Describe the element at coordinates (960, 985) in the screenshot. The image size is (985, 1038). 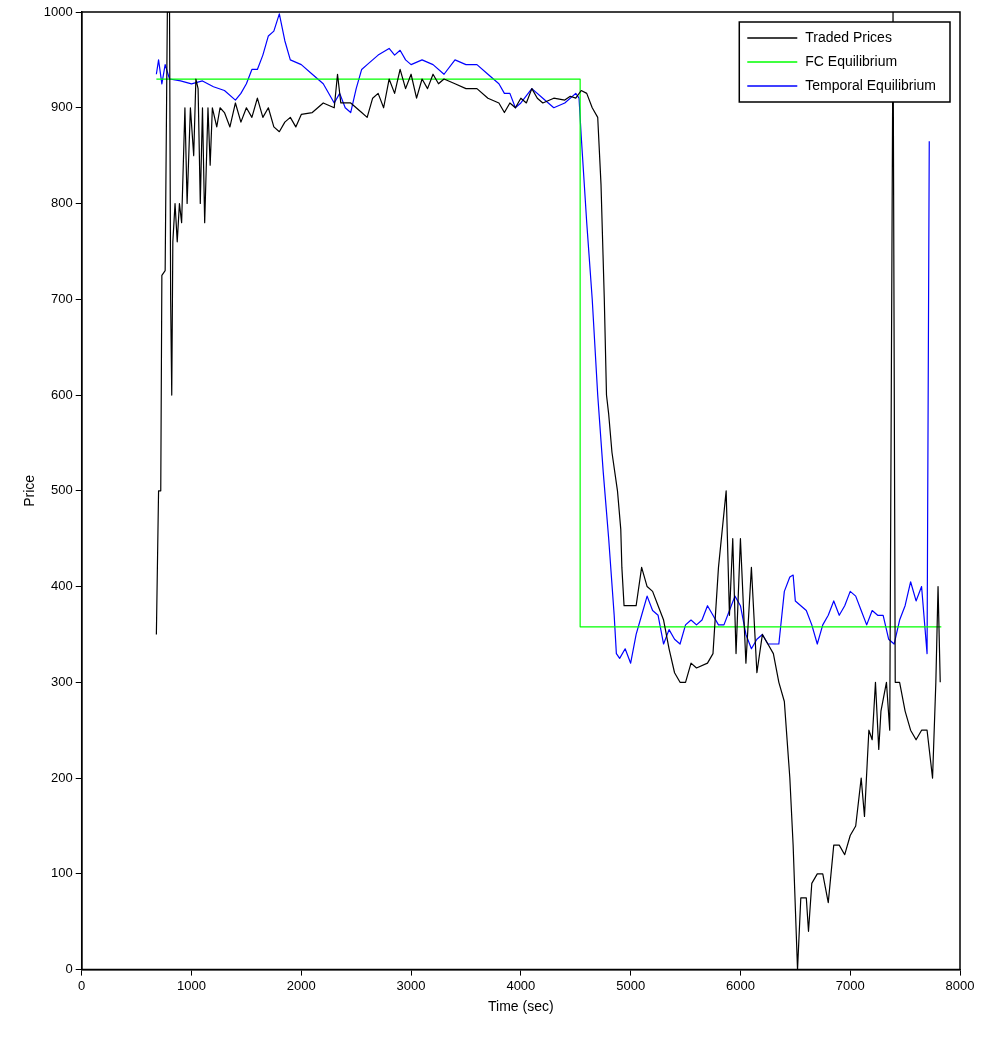
I see `x-tick-label: 8000` at that location.